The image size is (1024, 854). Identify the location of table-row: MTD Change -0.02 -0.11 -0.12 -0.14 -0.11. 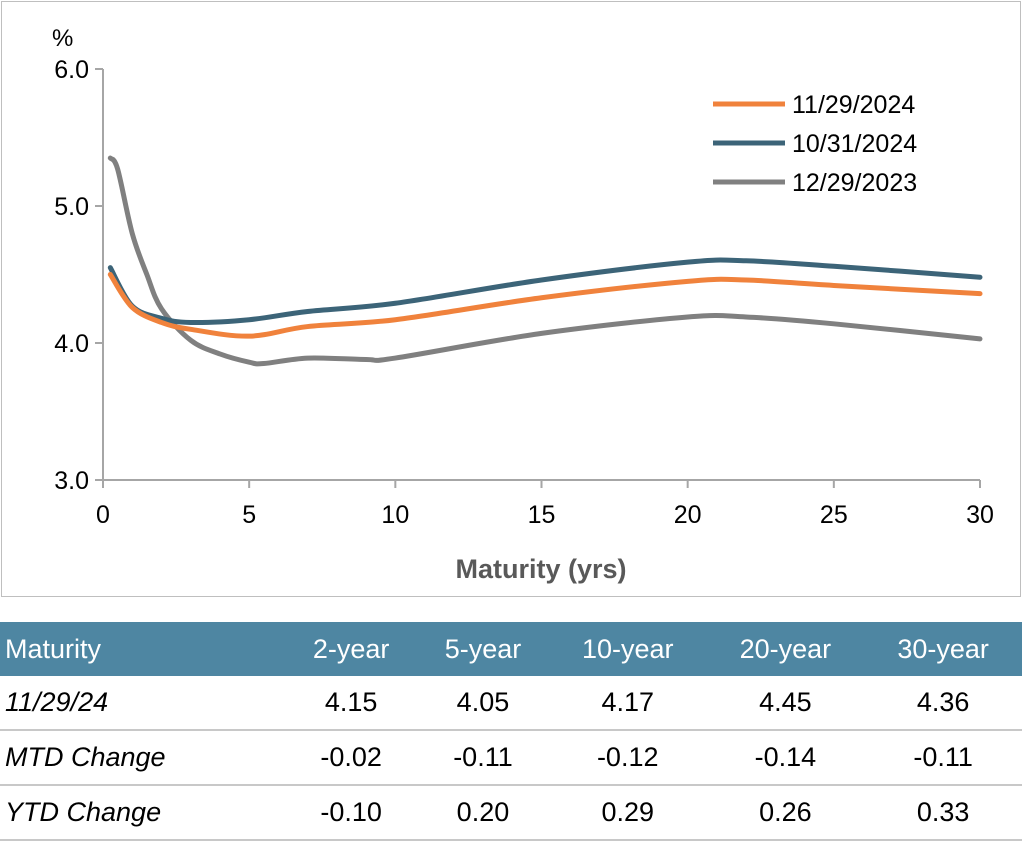
(511, 758).